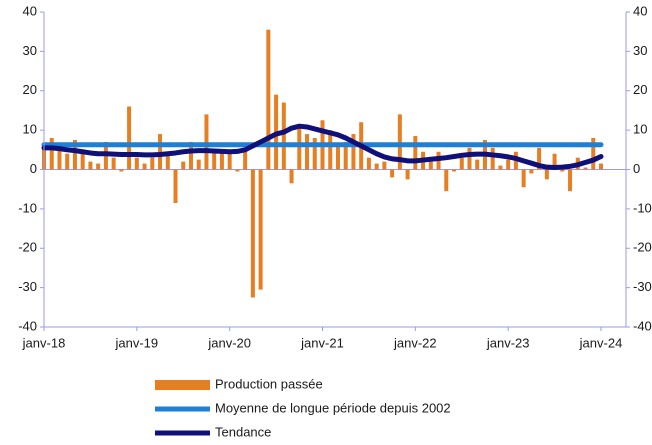 Image resolution: width=652 pixels, height=445 pixels. Describe the element at coordinates (137, 342) in the screenshot. I see `x-tick-label: janv-19` at that location.